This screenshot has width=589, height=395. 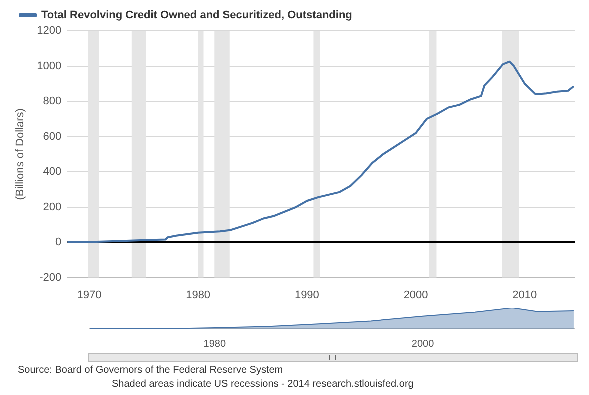 What do you see at coordinates (151, 370) in the screenshot?
I see `source-note: Source: Board of Governors of the Federal Reserve System` at bounding box center [151, 370].